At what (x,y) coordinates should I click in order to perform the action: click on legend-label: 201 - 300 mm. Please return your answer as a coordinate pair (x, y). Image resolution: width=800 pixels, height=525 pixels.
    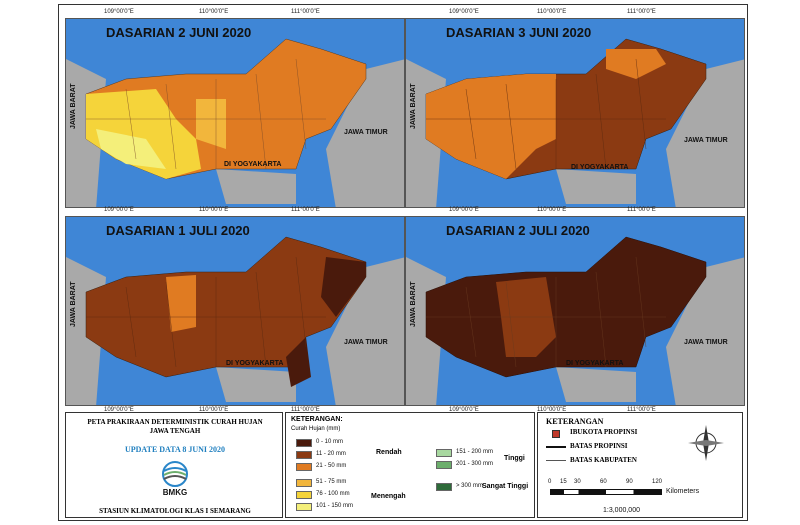
    Looking at the image, I should click on (475, 464).